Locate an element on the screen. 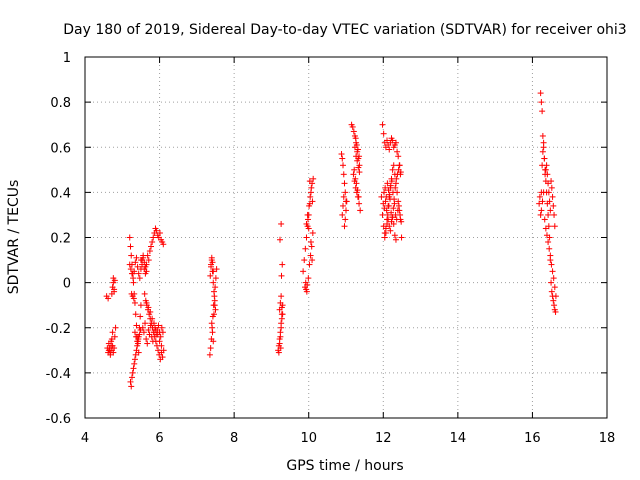 This screenshot has width=640, height=480. y-tick-label: 0 is located at coordinates (67, 284).